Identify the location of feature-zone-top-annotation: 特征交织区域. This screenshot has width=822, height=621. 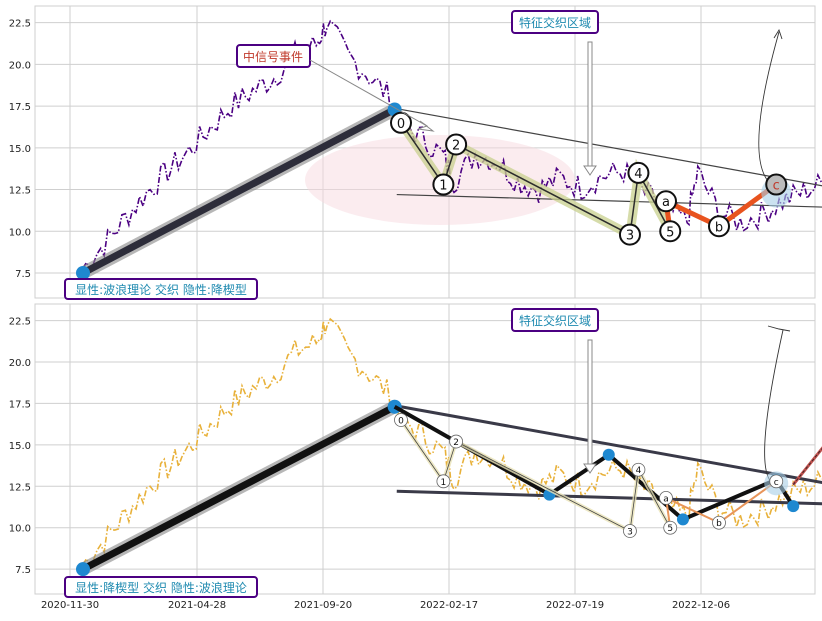
(555, 93).